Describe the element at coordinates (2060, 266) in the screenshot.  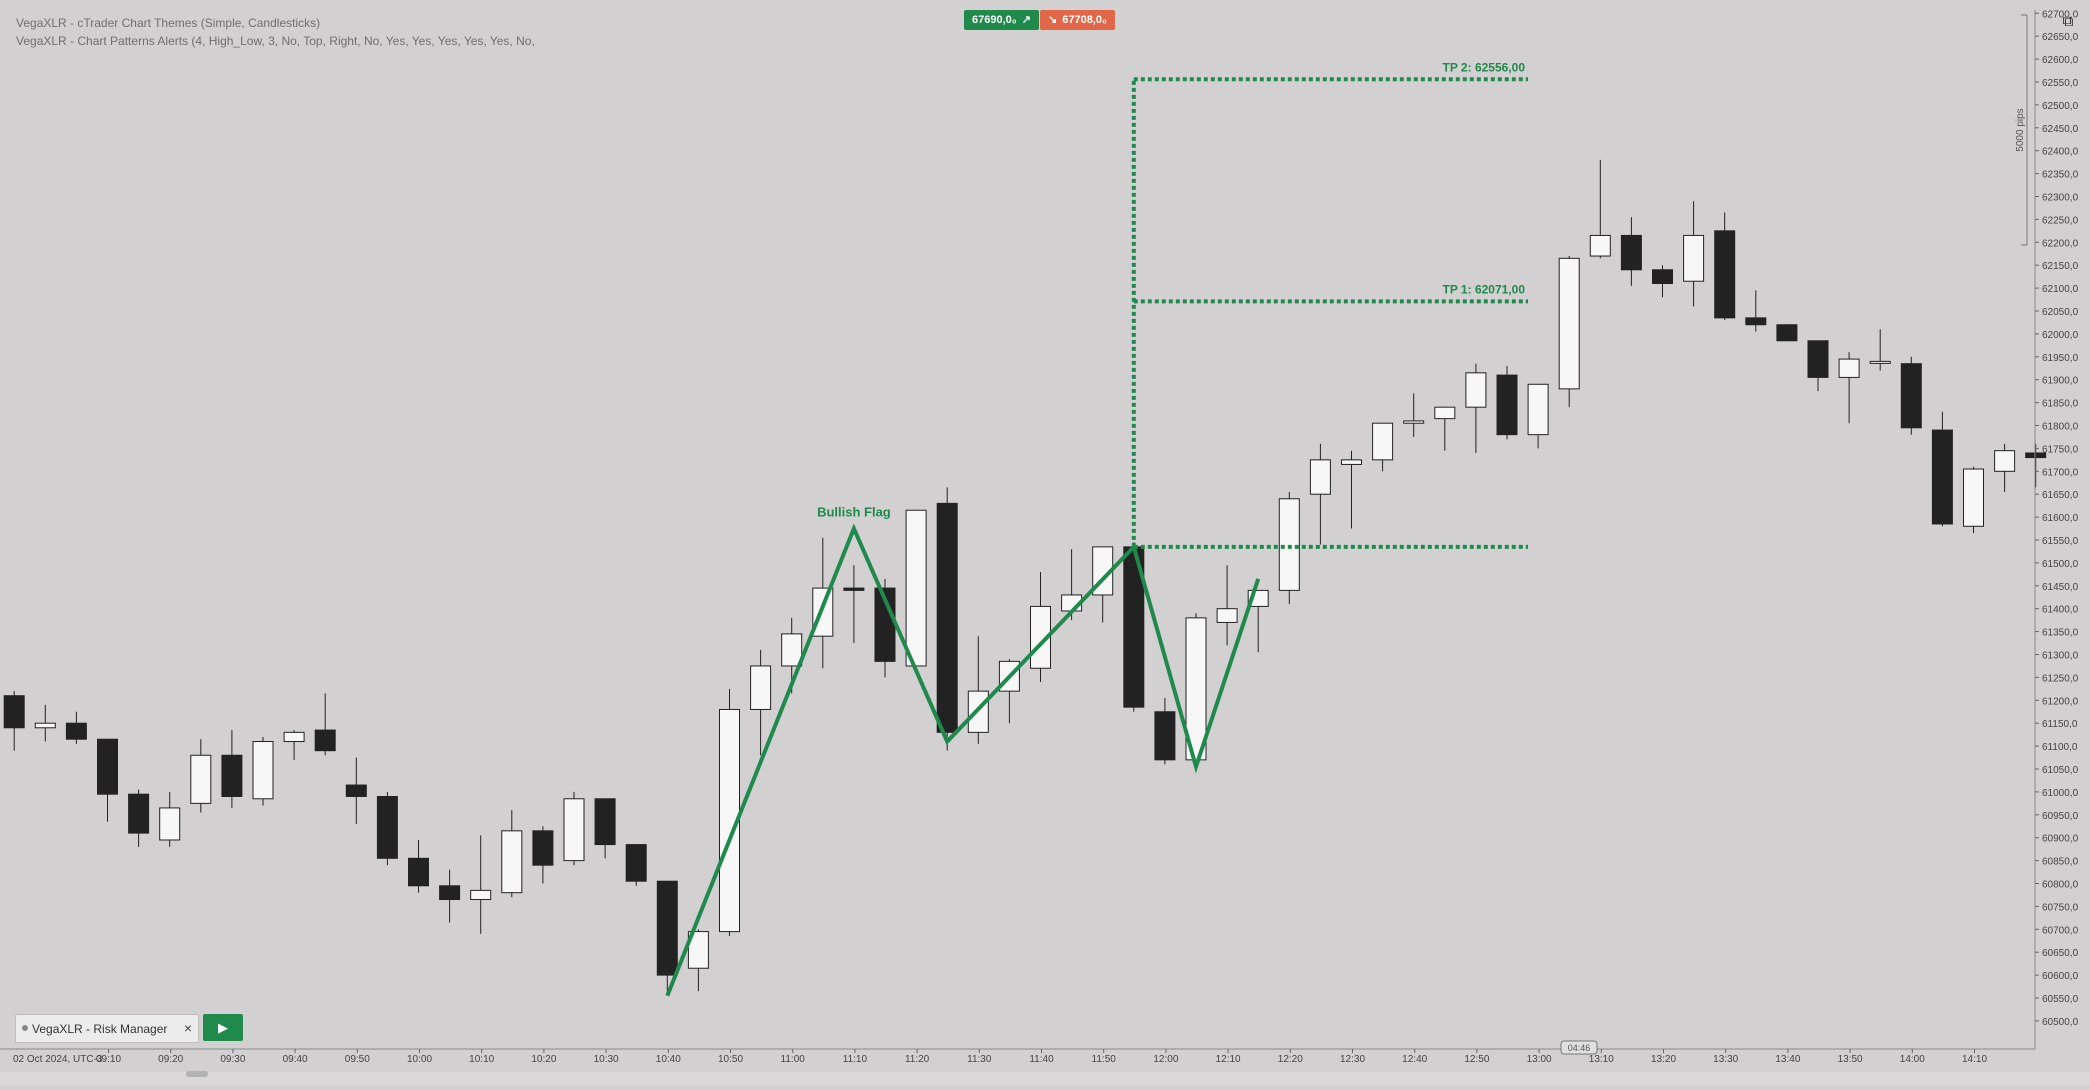
I see `y-tick-label: 62150,0` at that location.